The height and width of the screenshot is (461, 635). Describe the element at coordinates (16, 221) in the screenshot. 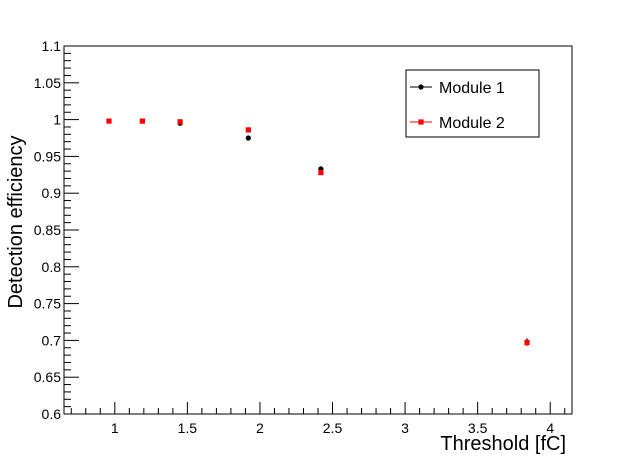

I see `y-axis-label: Detection efficiency` at that location.